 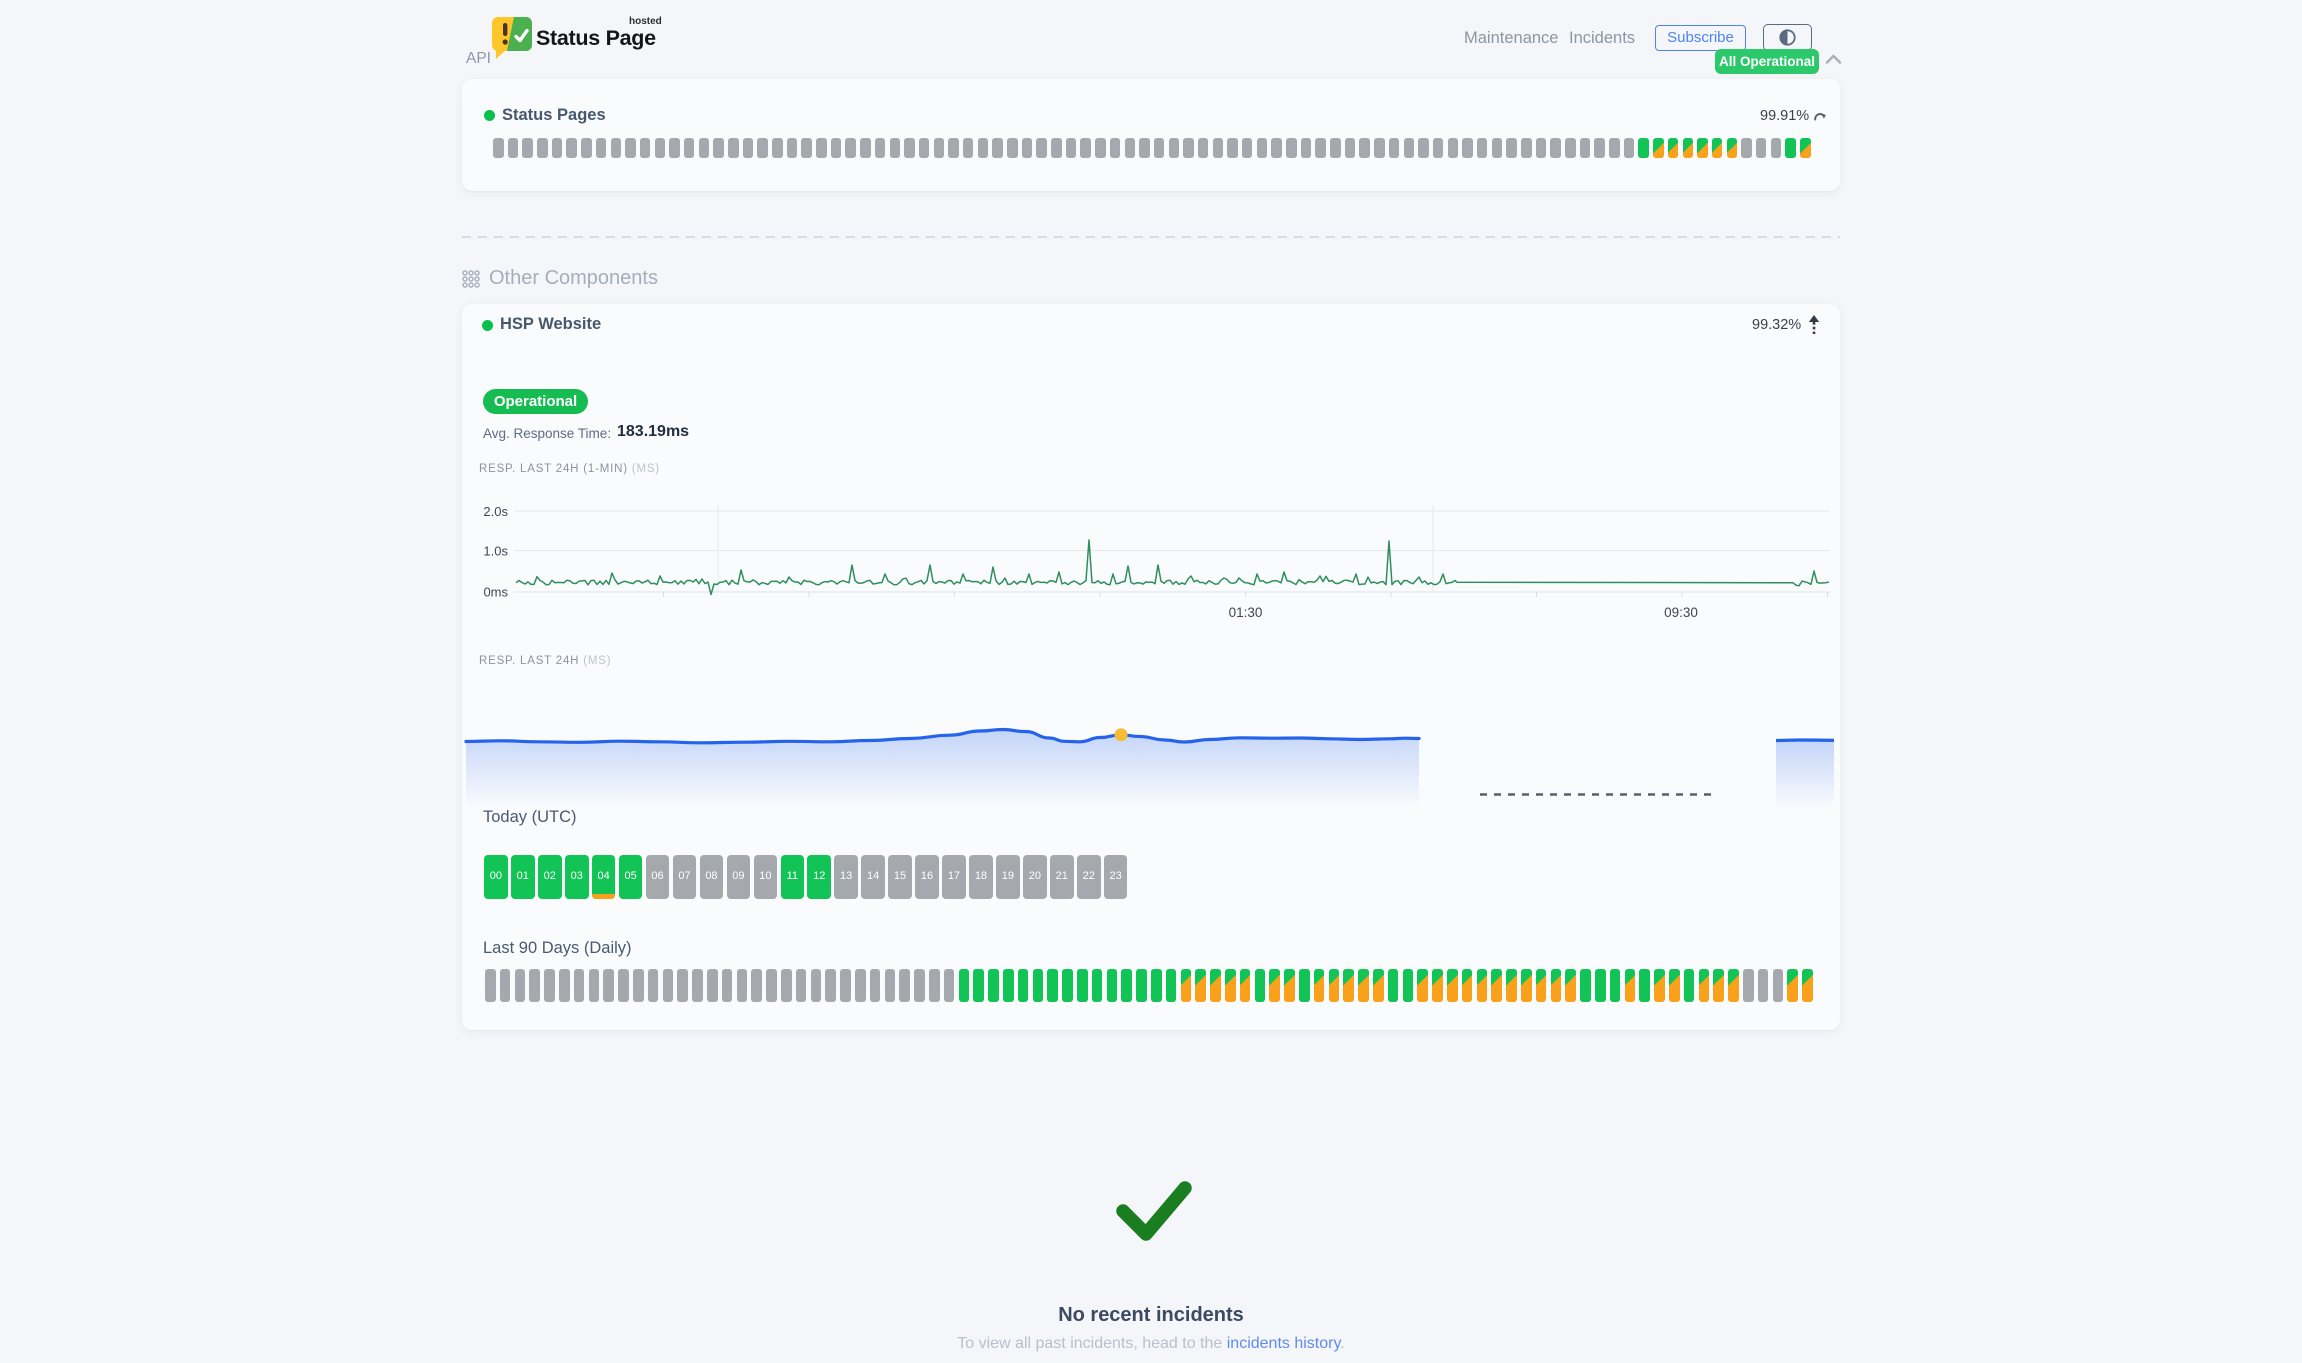 What do you see at coordinates (1246, 612) in the screenshot?
I see `svg-text: 01:30` at bounding box center [1246, 612].